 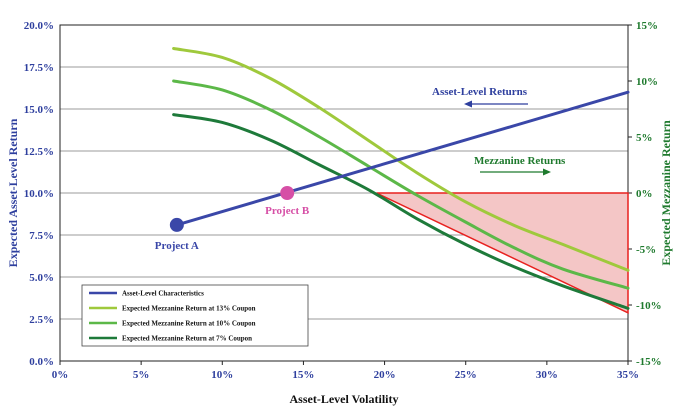 I want to click on y-left-tick-label: 12.5%, so click(x=39, y=152).